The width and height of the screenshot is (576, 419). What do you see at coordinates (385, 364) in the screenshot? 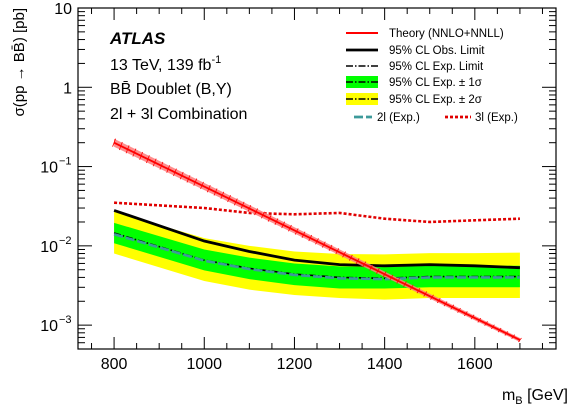
I see `x-tick-label: 1400` at bounding box center [385, 364].